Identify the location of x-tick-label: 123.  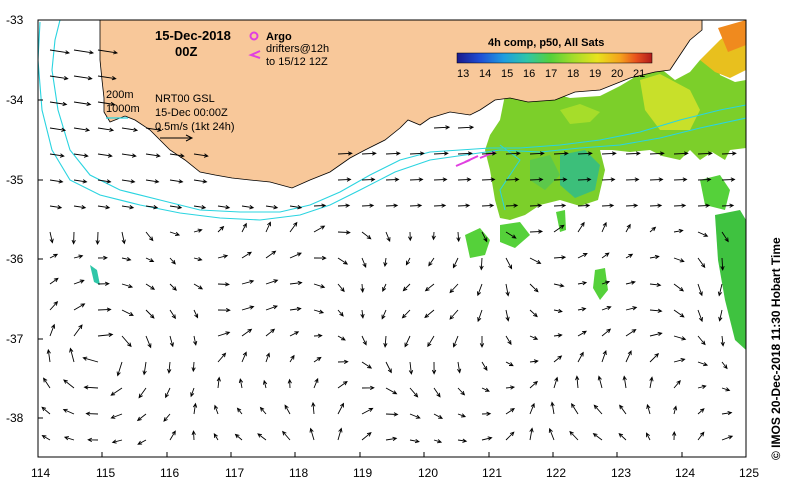
(621, 473).